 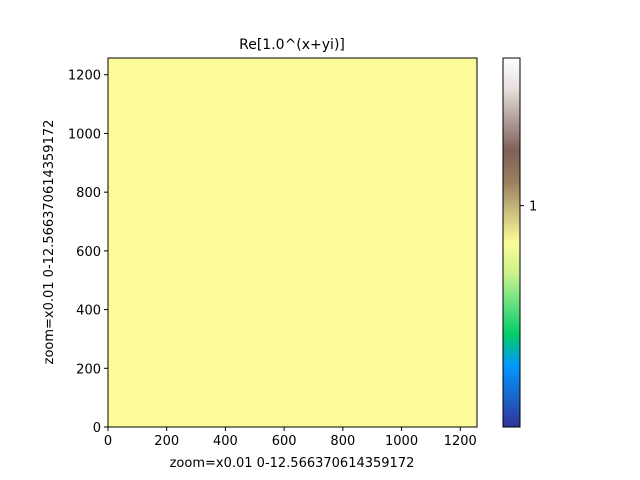 What do you see at coordinates (49, 242) in the screenshot?
I see `y-axis-label: zoom=x0.01 0-12.566370614359172` at bounding box center [49, 242].